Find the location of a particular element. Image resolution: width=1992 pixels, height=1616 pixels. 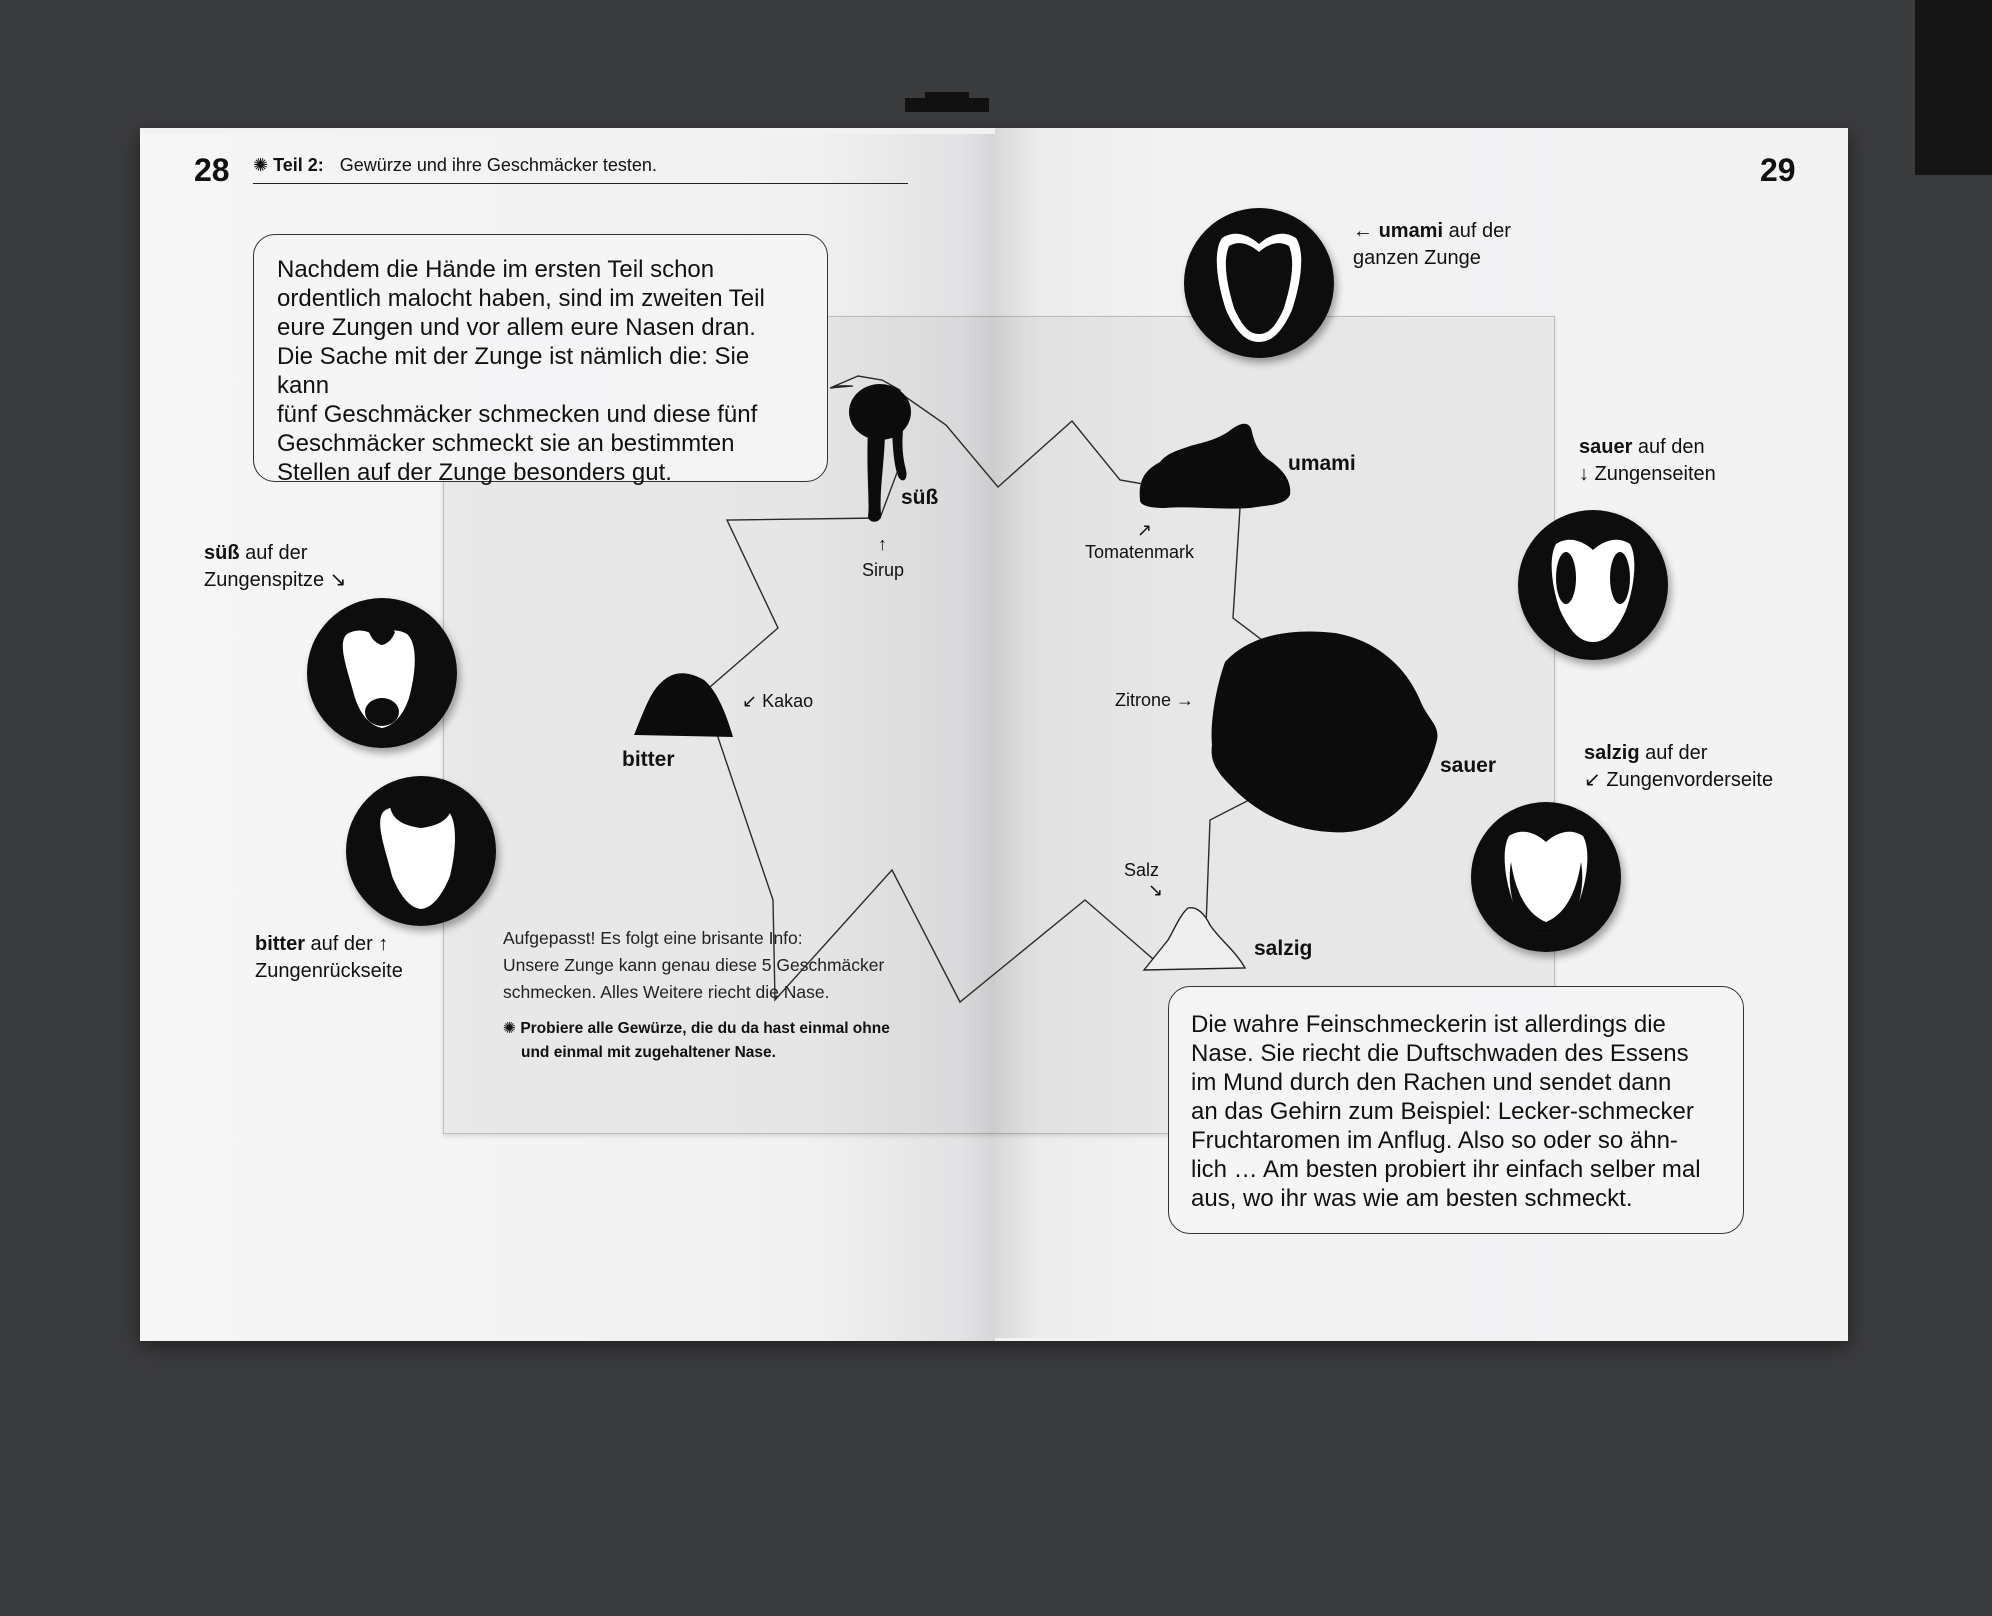

intro-line: Nachdem die Hände im ersten Teil schon is located at coordinates (496, 269).